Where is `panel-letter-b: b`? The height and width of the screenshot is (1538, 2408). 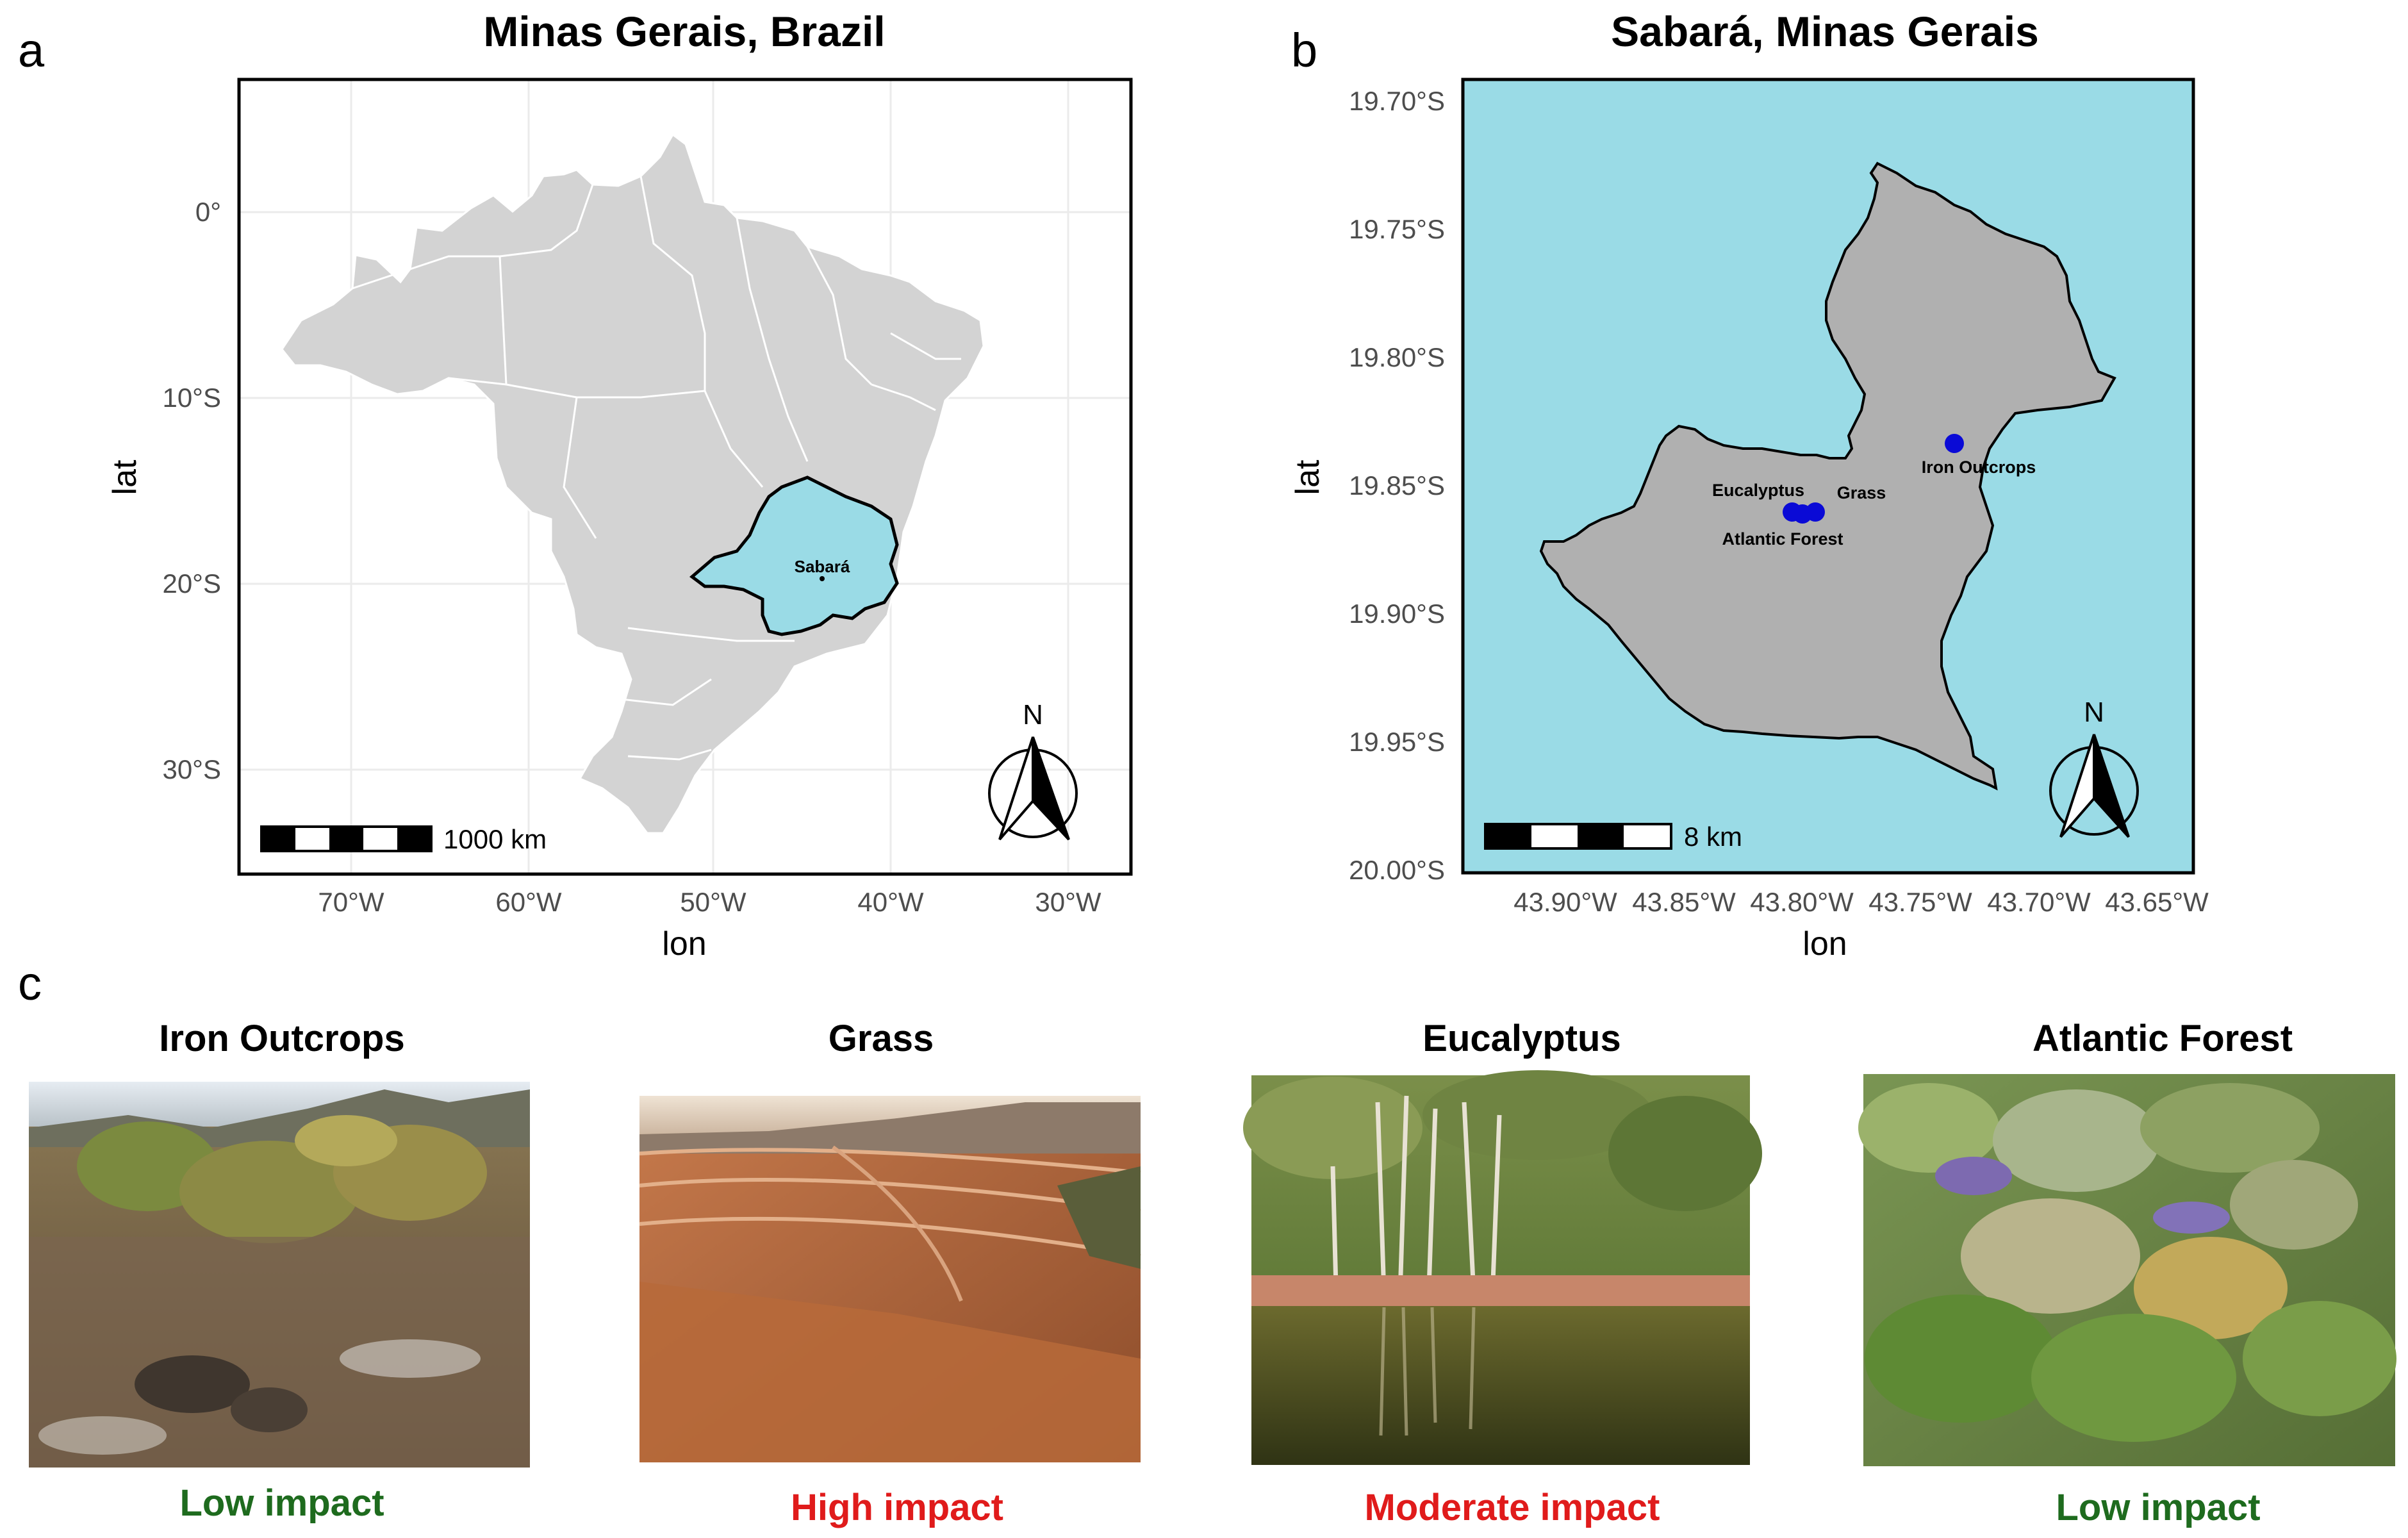
panel-letter-b: b is located at coordinates (1304, 50).